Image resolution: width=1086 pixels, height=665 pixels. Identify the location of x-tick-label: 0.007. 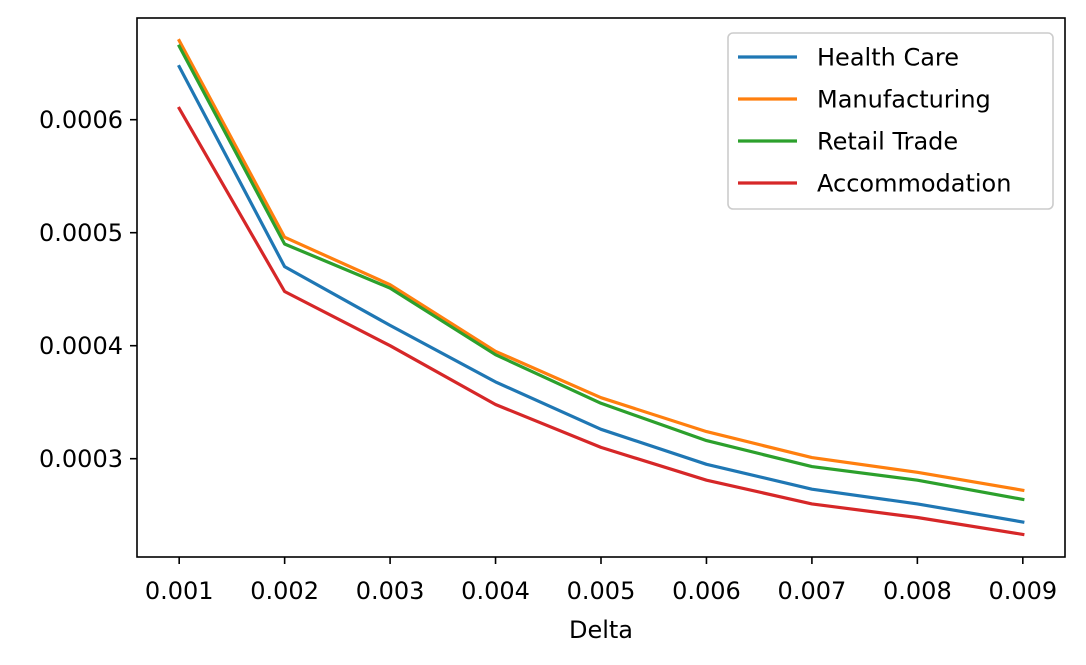
(812, 591).